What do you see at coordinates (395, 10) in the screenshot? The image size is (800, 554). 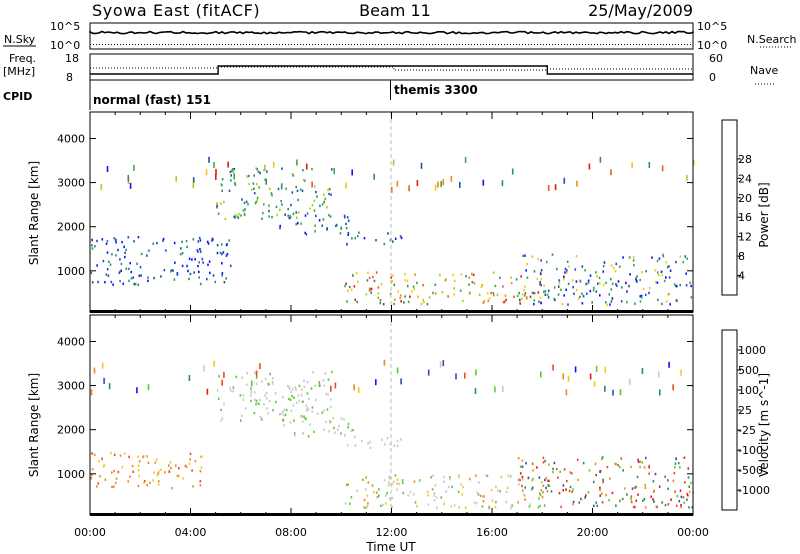 I see `beam-label: Beam 11` at bounding box center [395, 10].